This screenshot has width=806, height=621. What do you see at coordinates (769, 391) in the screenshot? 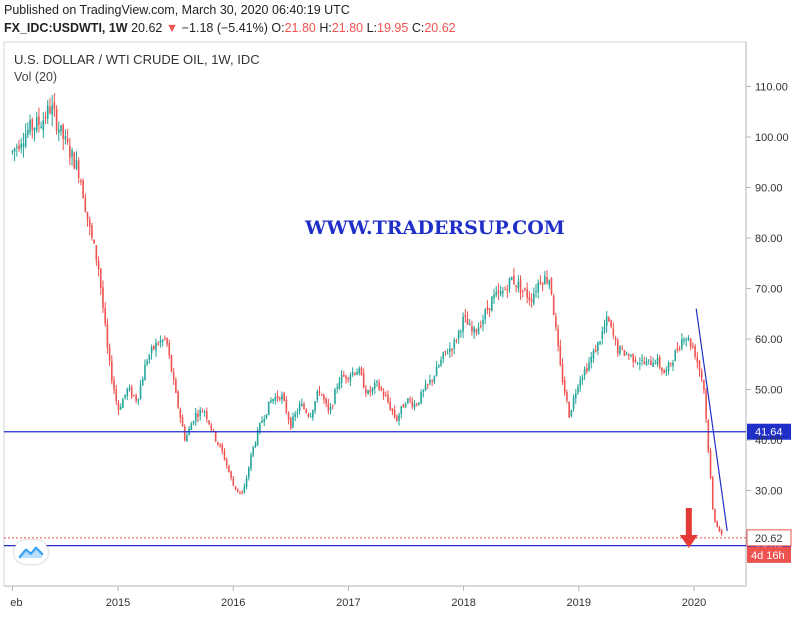
I see `y-tick-label: 50.00` at bounding box center [769, 391].